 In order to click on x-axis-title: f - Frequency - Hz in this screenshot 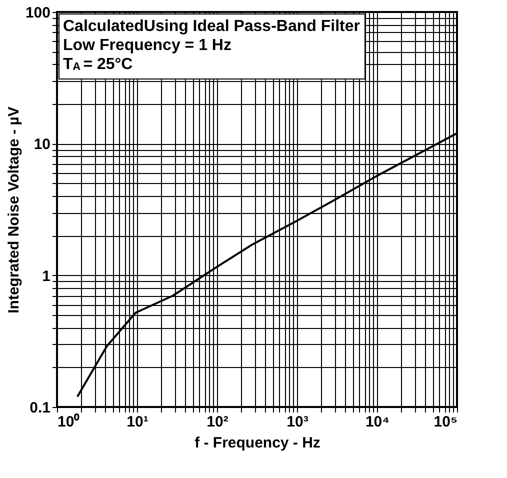, I will do `click(257, 443)`.